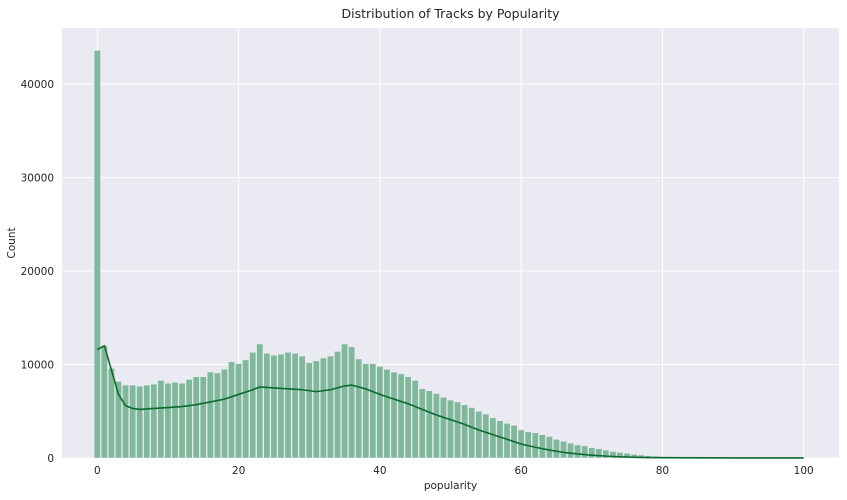  I want to click on x-tick-labels: 0 20 40 60 80 100, so click(454, 471).